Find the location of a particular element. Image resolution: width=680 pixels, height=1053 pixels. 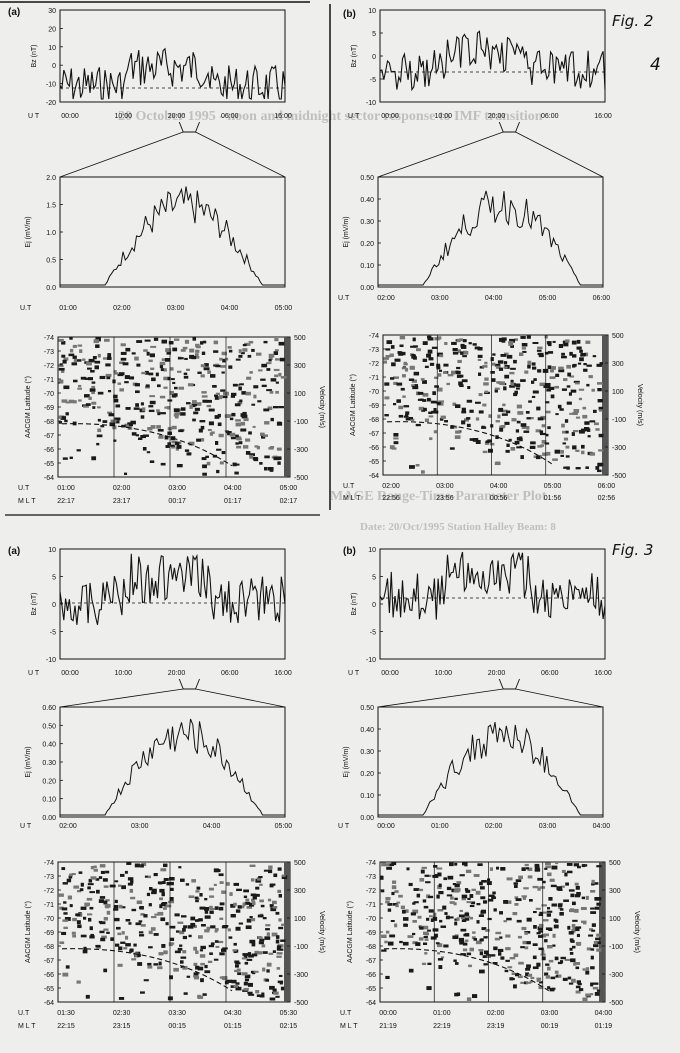

panel-4-rtp-lat-label-2: -72 is located at coordinates (371, 891).